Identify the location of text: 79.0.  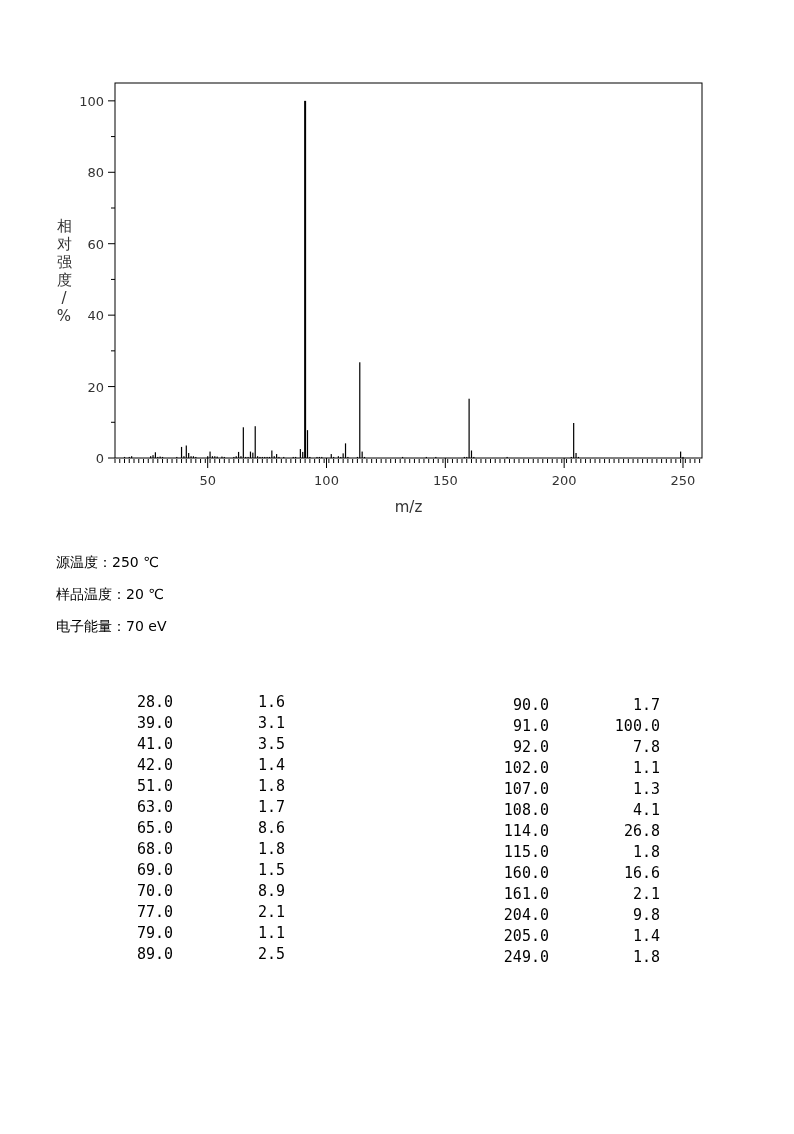
(154, 933).